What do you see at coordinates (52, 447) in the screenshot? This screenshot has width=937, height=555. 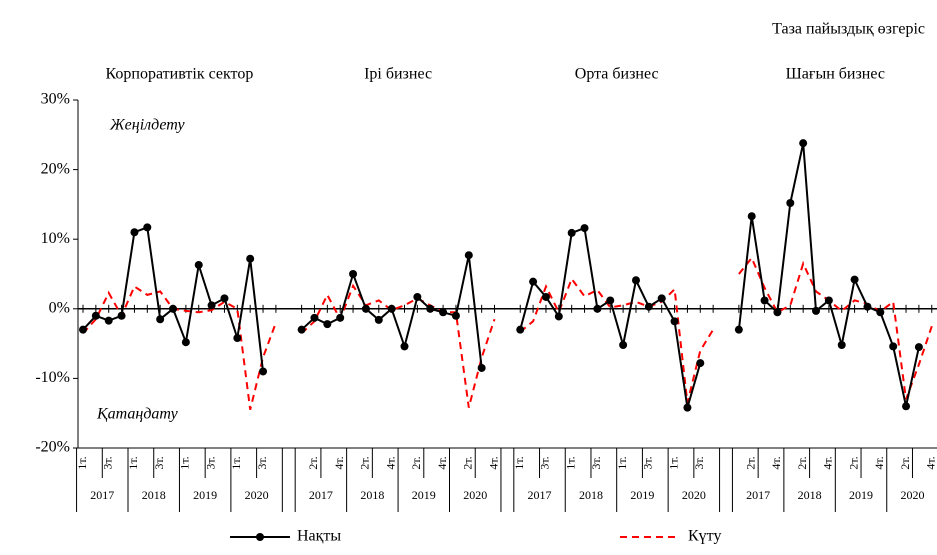 I see `y-tick-label: -20%` at bounding box center [52, 447].